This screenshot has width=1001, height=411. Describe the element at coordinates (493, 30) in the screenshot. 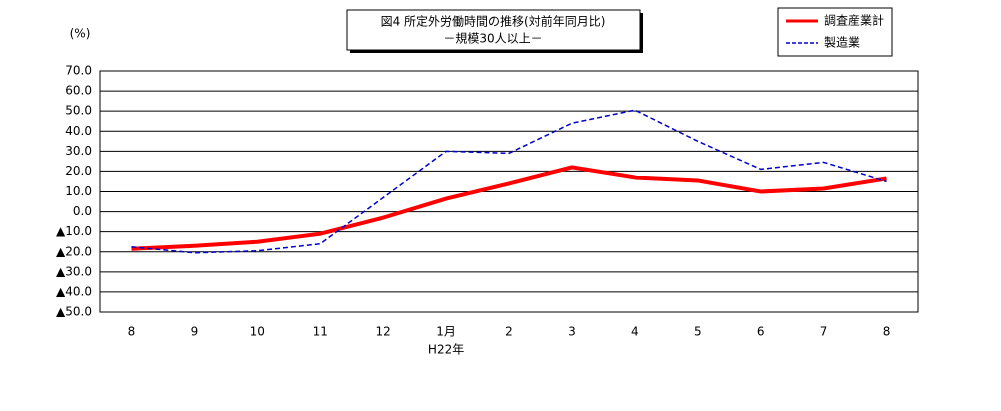

I see `title-box` at that location.